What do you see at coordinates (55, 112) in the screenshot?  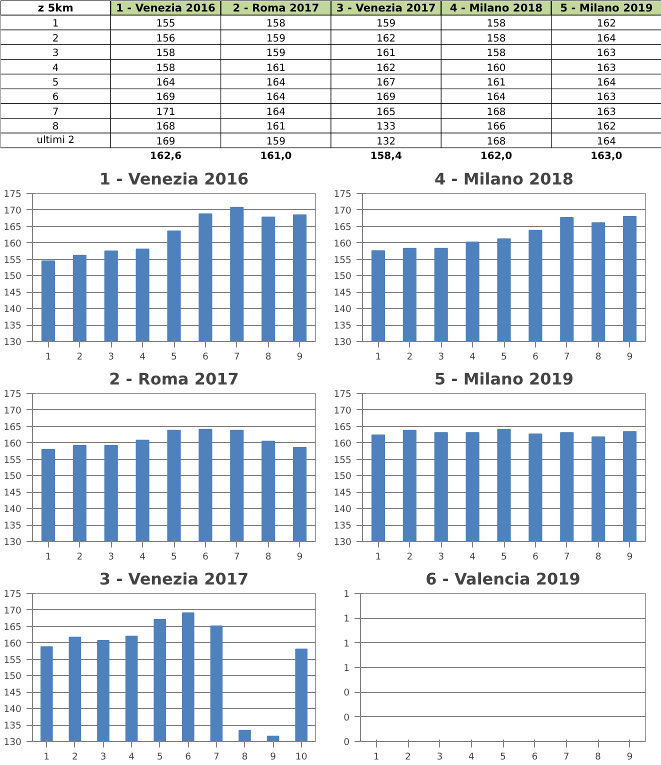 I see `y-tick-label: 7` at bounding box center [55, 112].